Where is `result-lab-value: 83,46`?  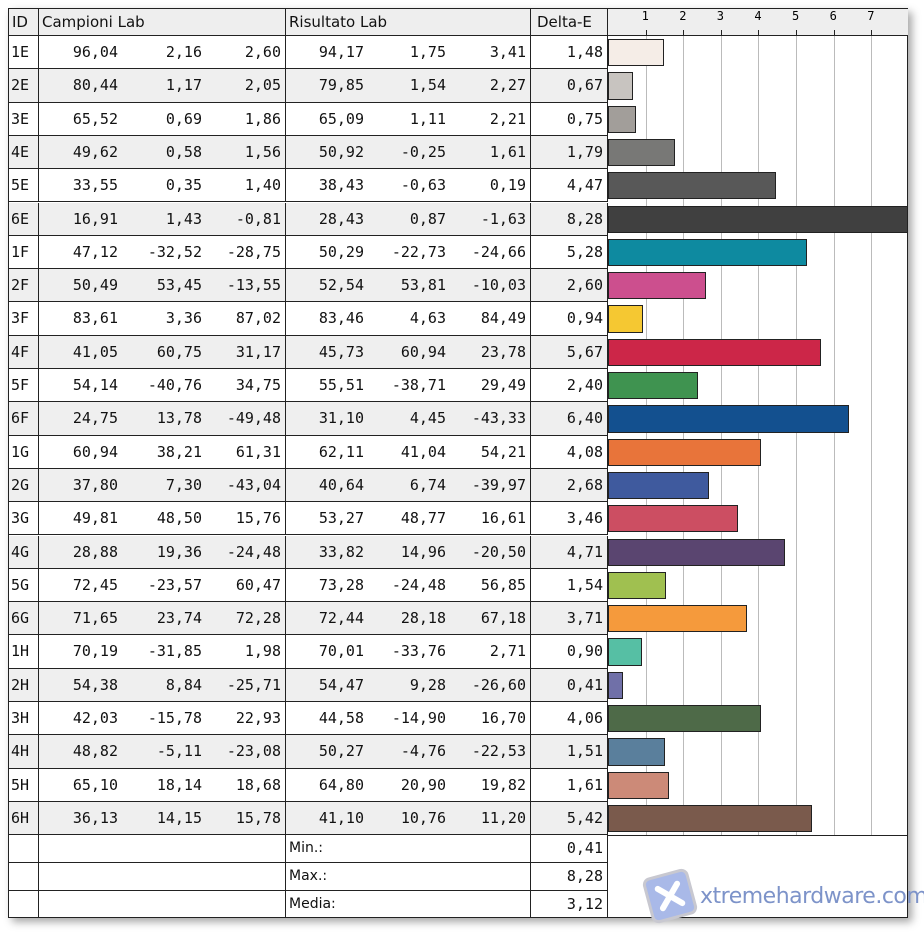
result-lab-value: 83,46 is located at coordinates (327, 319).